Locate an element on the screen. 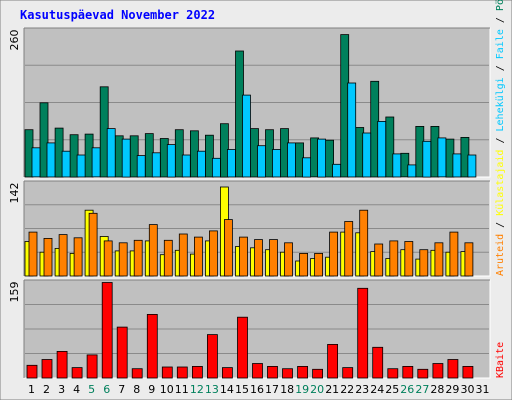 Image resolution: width=512 pixels, height=400 pixels. bar-bottom-s0-d17 is located at coordinates (272, 372).